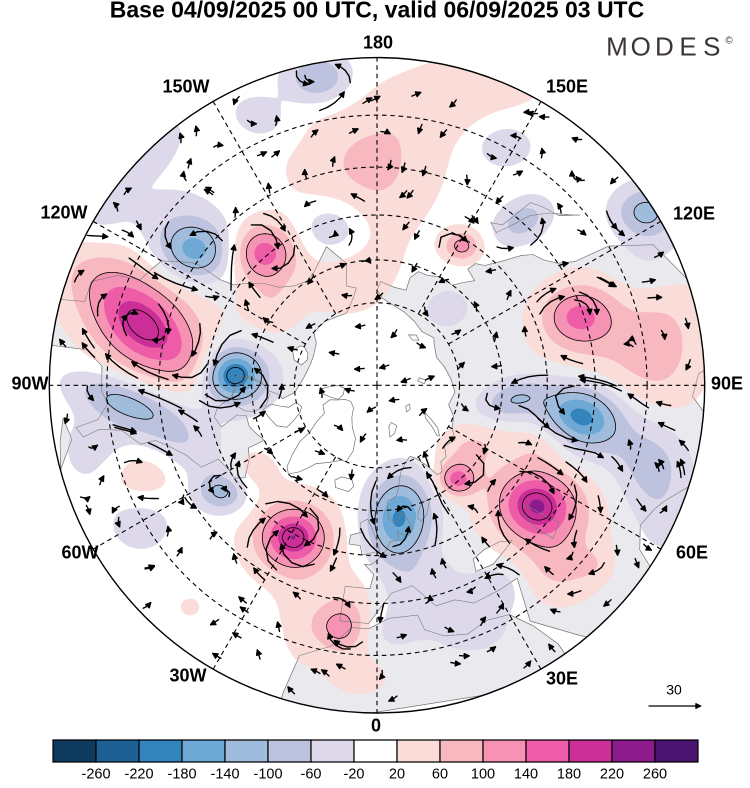 Image resolution: width=750 pixels, height=788 pixels. Describe the element at coordinates (526, 775) in the screenshot. I see `svg-text: 140` at that location.